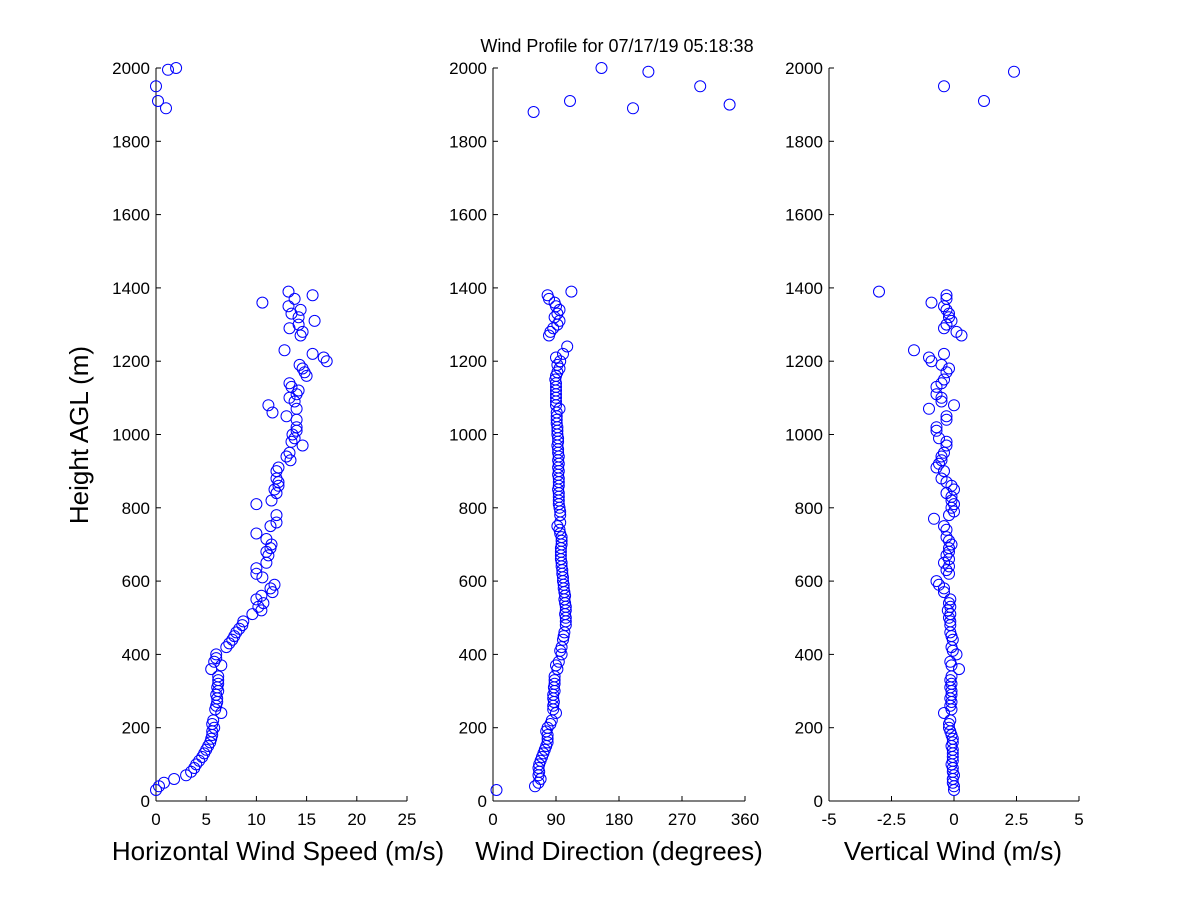 The image size is (1200, 905). Describe the element at coordinates (556, 819) in the screenshot. I see `x-tick-label: 90` at that location.